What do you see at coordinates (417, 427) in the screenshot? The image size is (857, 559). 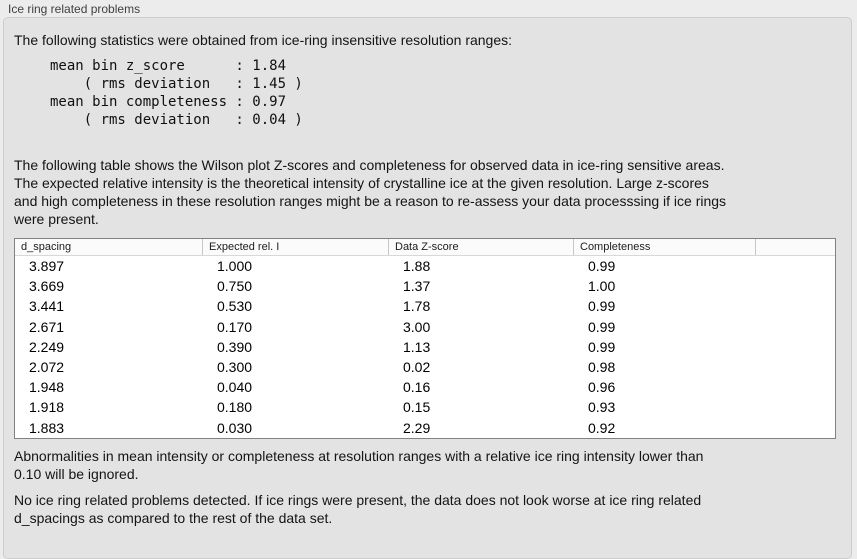 I see `table-cell: 2.29` at bounding box center [417, 427].